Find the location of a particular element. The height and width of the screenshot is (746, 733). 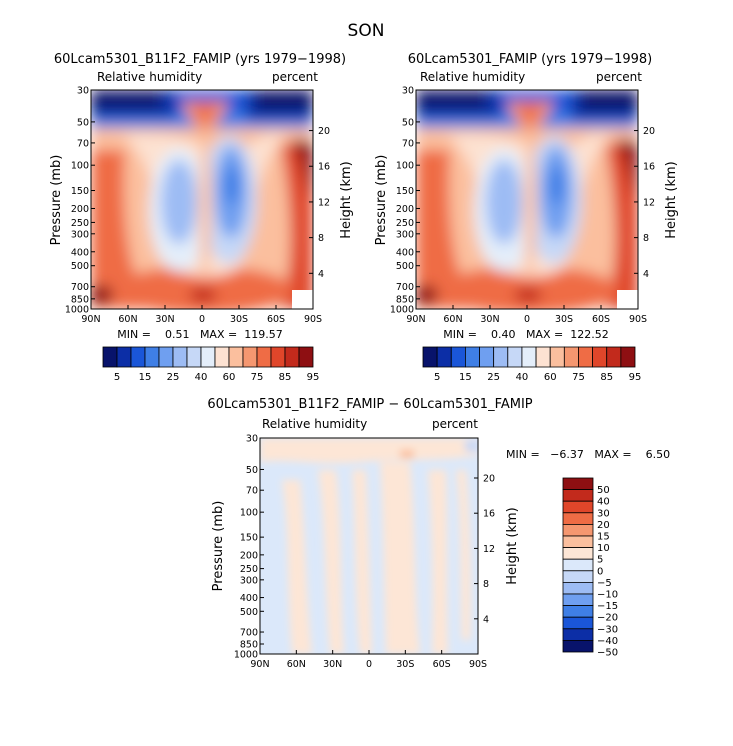

y-tick-label: 700 is located at coordinates (80, 287).